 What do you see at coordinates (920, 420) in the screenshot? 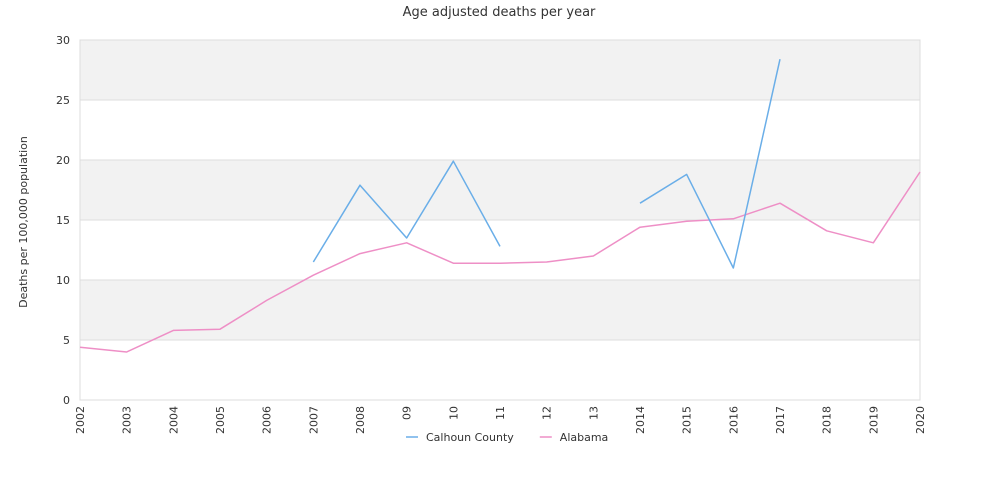
I see `x-tick-label: 2020` at bounding box center [920, 420].